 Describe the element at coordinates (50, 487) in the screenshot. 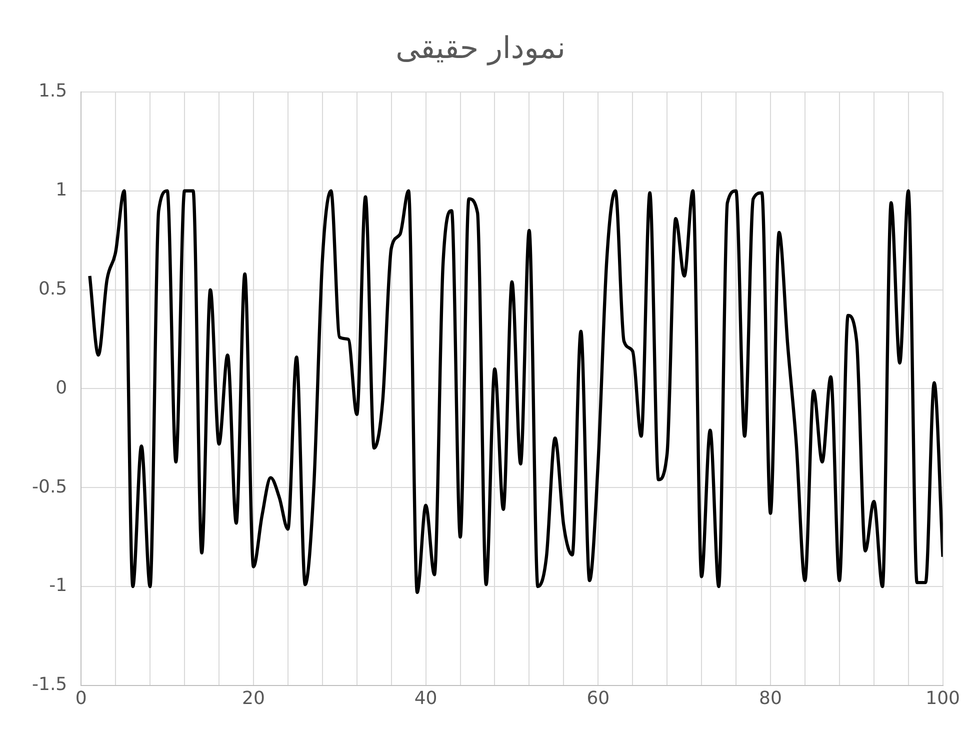

I see `y-tick-label: -0.5` at that location.